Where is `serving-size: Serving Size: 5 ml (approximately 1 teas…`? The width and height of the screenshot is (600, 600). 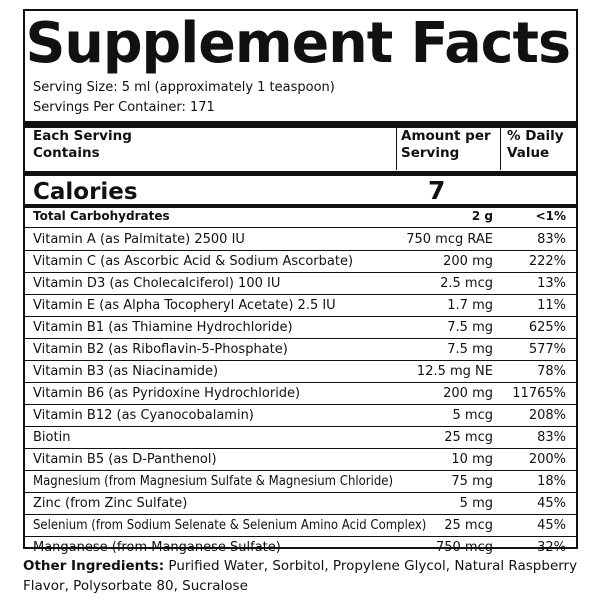
serving-size: Serving Size: 5 ml (approximately 1 teas… is located at coordinates (184, 87).